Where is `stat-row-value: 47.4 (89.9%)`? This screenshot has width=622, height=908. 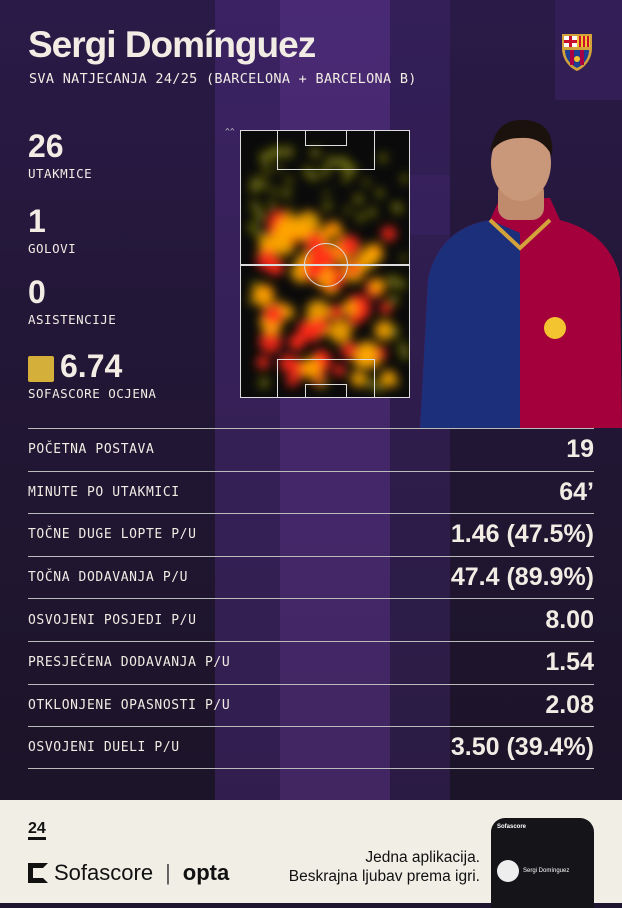
stat-row-value: 47.4 (89.9%) is located at coordinates (522, 577).